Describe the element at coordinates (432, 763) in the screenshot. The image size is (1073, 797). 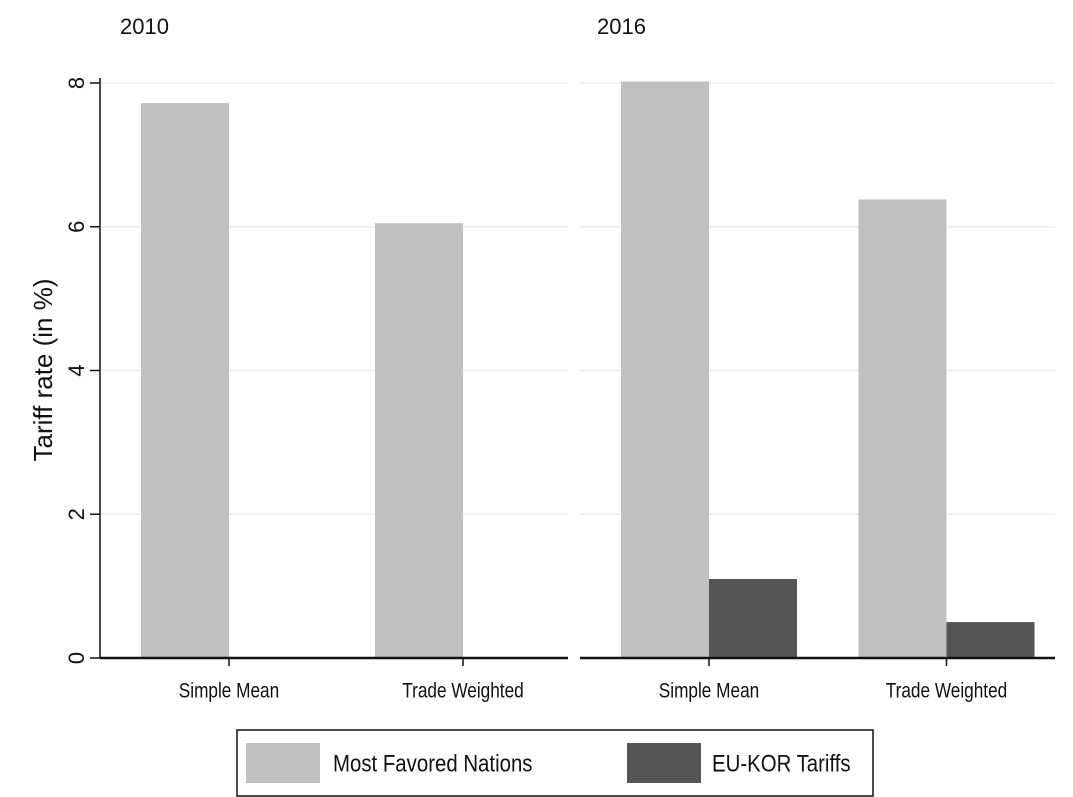
I see `legend-label: Most Favored Nations` at that location.